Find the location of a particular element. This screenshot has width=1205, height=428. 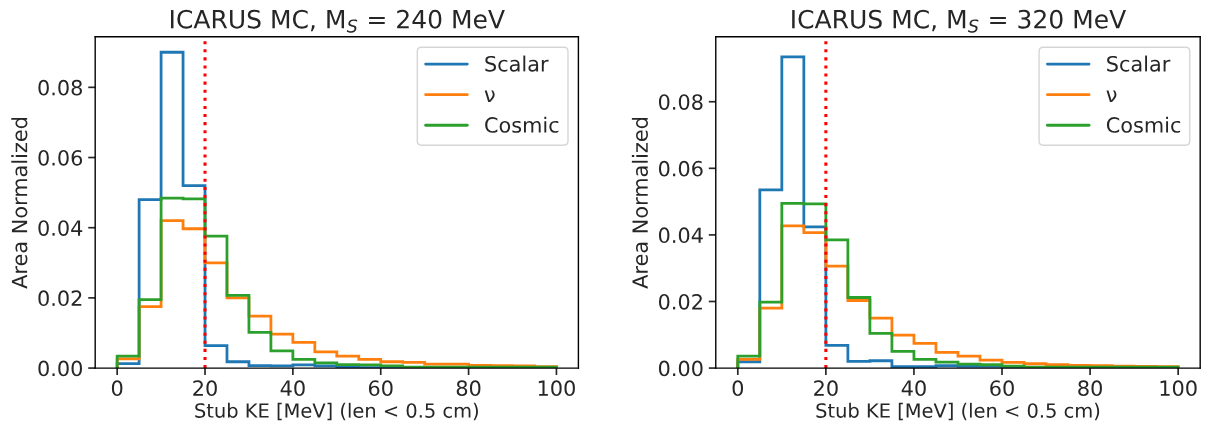

chart-title: ICARUS MC, M$_{S}$ = 320 MeV is located at coordinates (959, 21).